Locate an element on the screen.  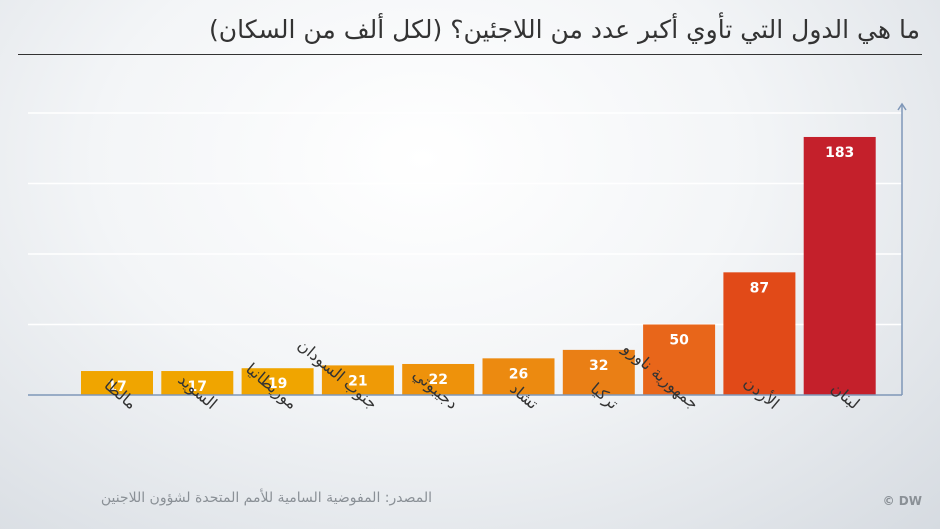
bar-value-label: 50 is located at coordinates (679, 341).